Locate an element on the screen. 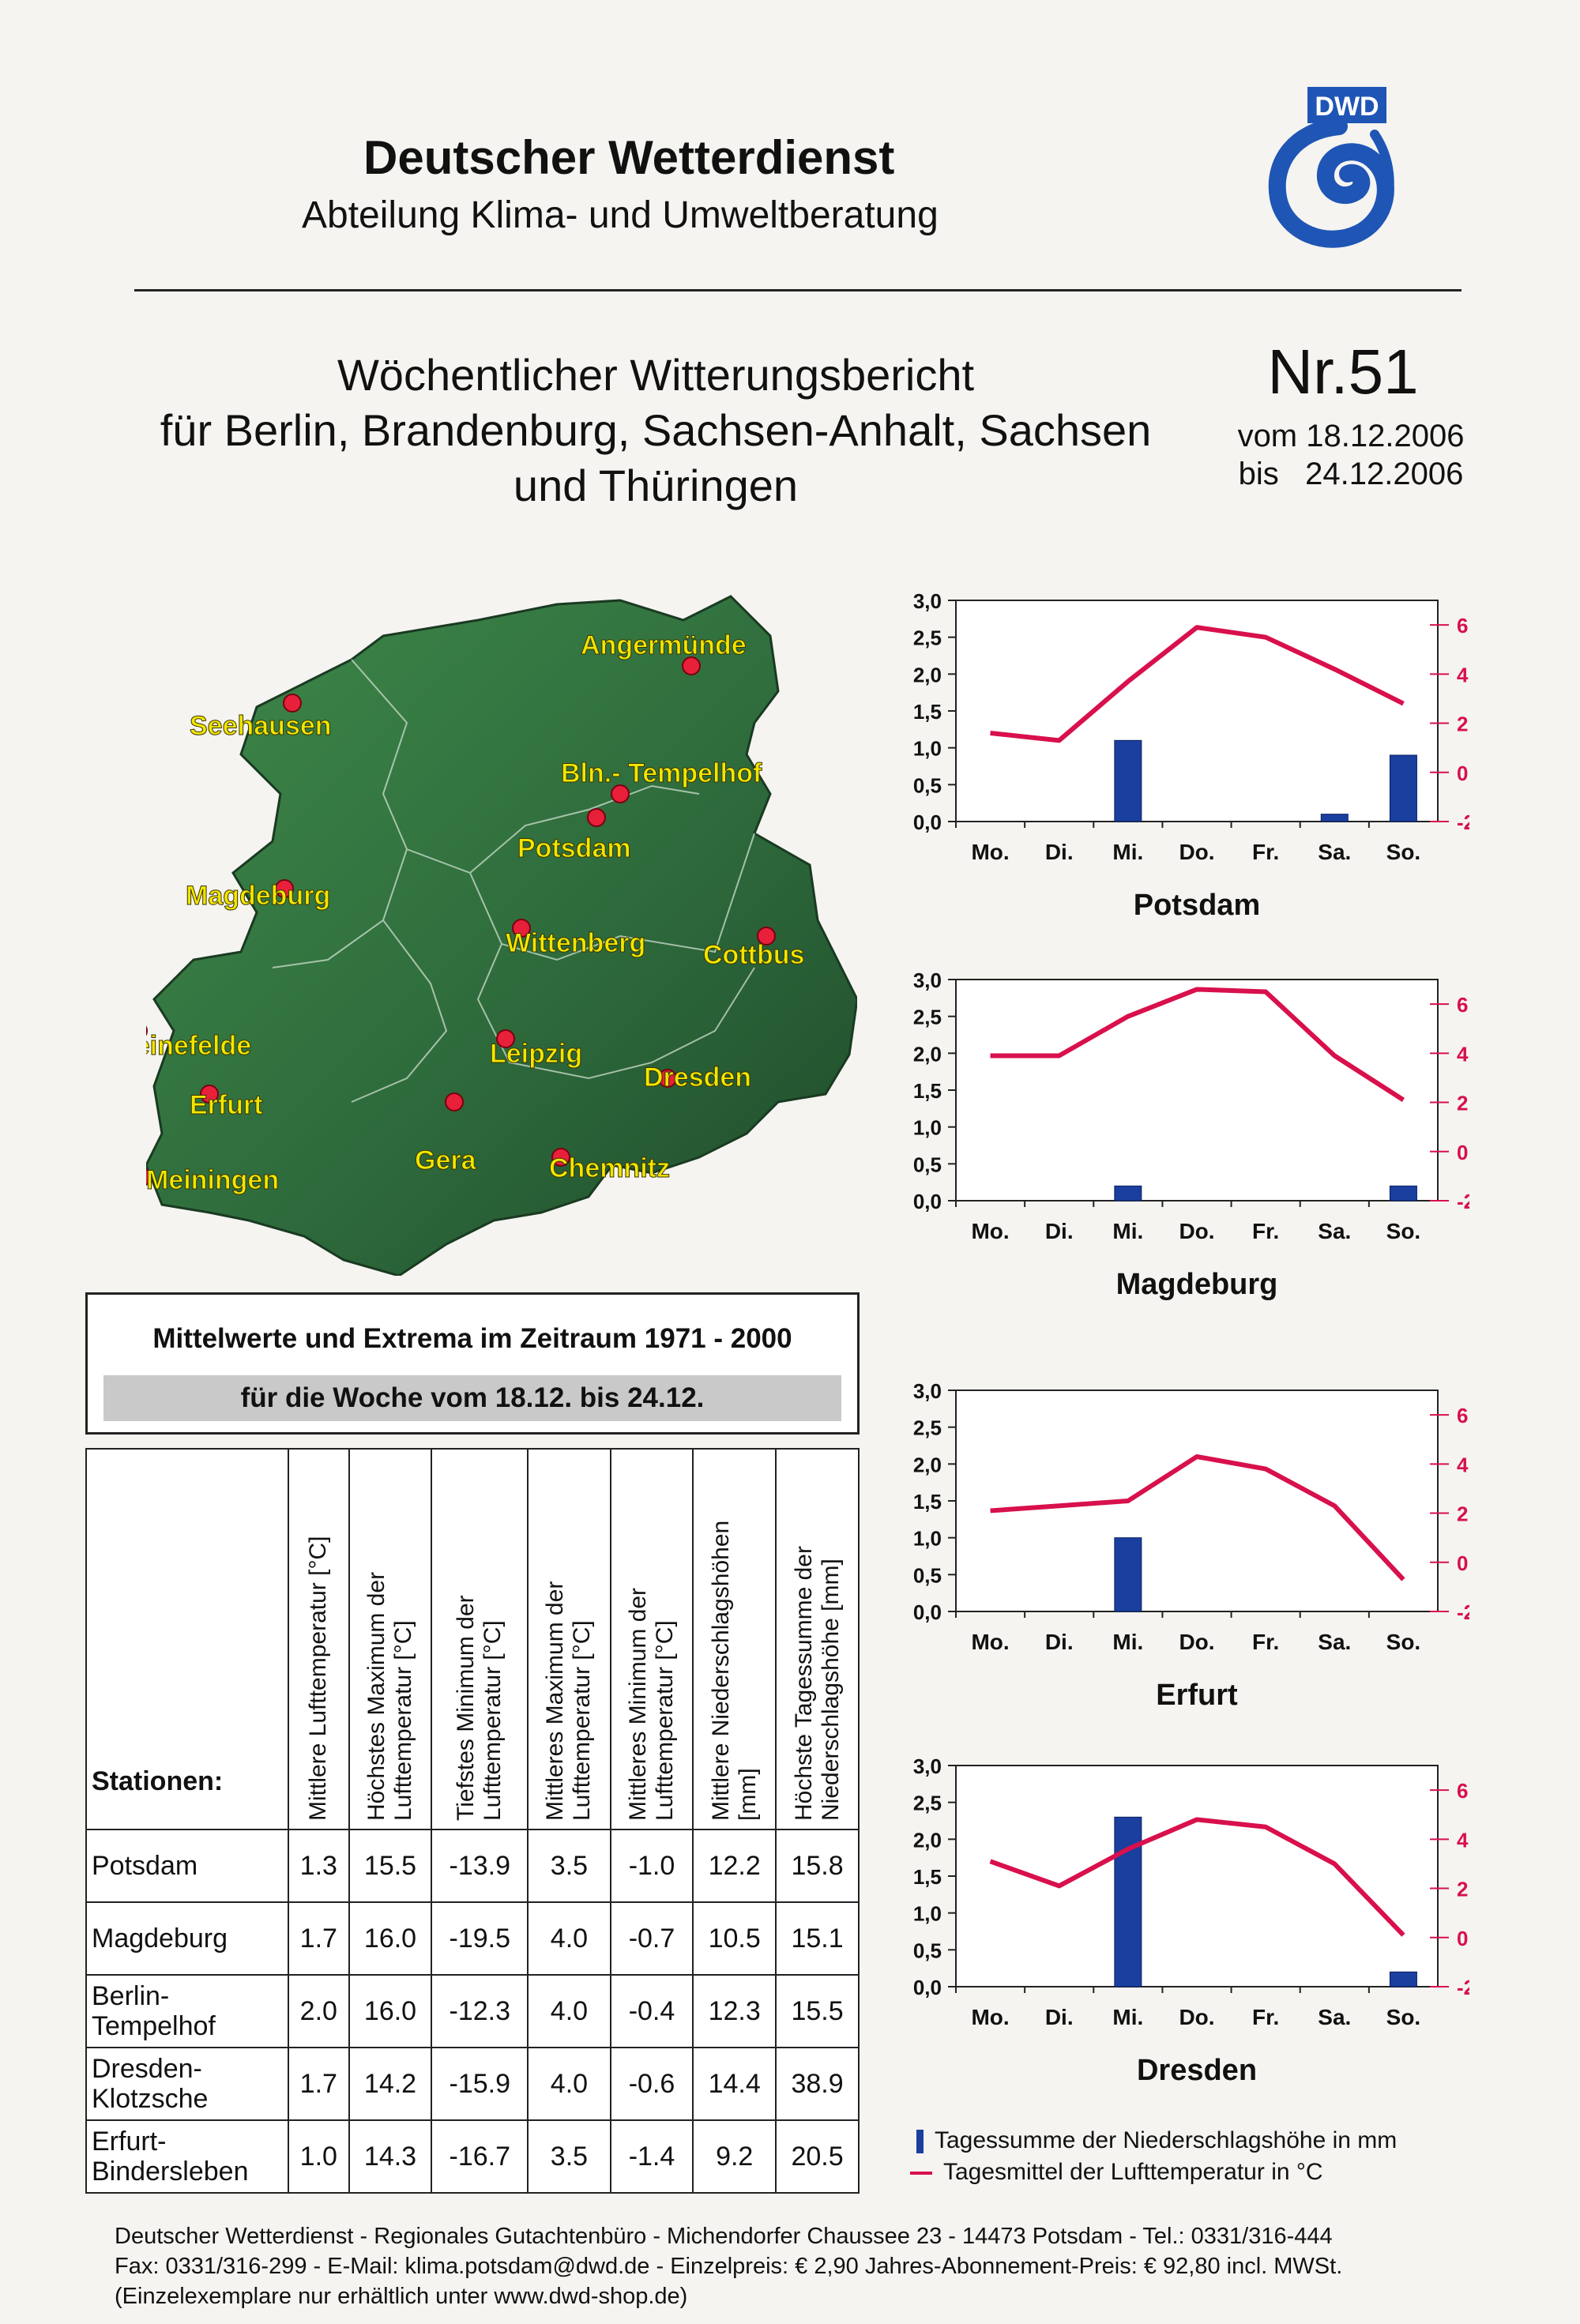  legend-temp: Tagesmittel der Lufttemperatur in °C is located at coordinates (1153, 2172).